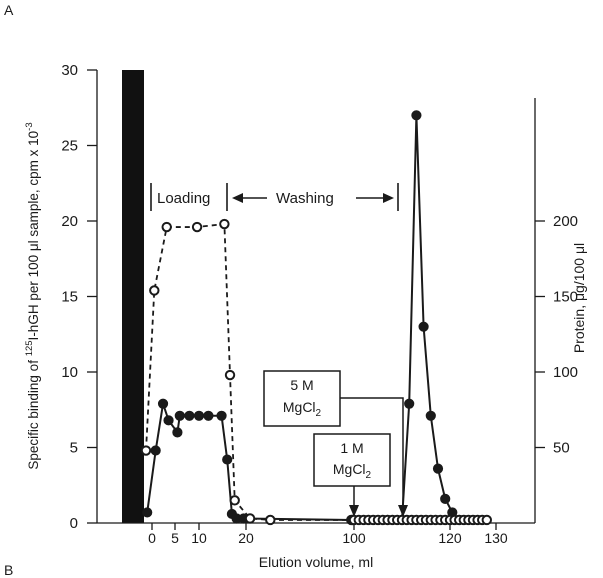 Image resolution: width=603 pixels, height=578 pixels. What do you see at coordinates (496, 538) in the screenshot?
I see `x-tick-label: 130` at bounding box center [496, 538].